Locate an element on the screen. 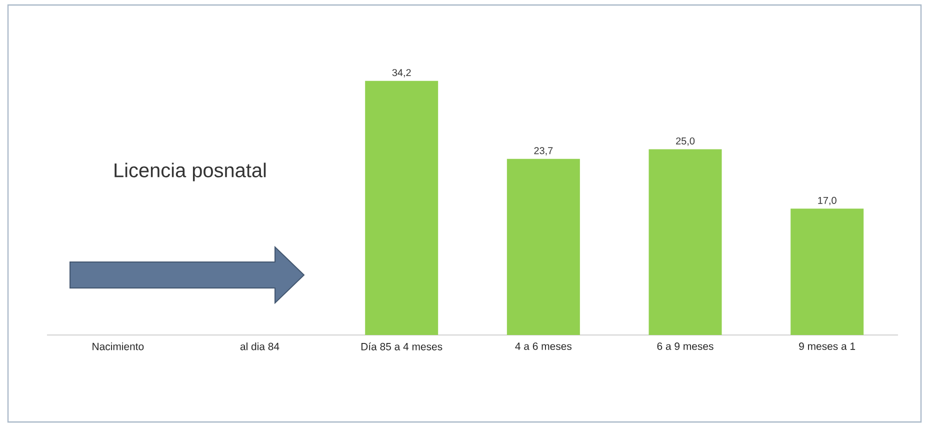 This screenshot has height=425, width=925. x-tick-label: 4 a 6 meses is located at coordinates (543, 346).